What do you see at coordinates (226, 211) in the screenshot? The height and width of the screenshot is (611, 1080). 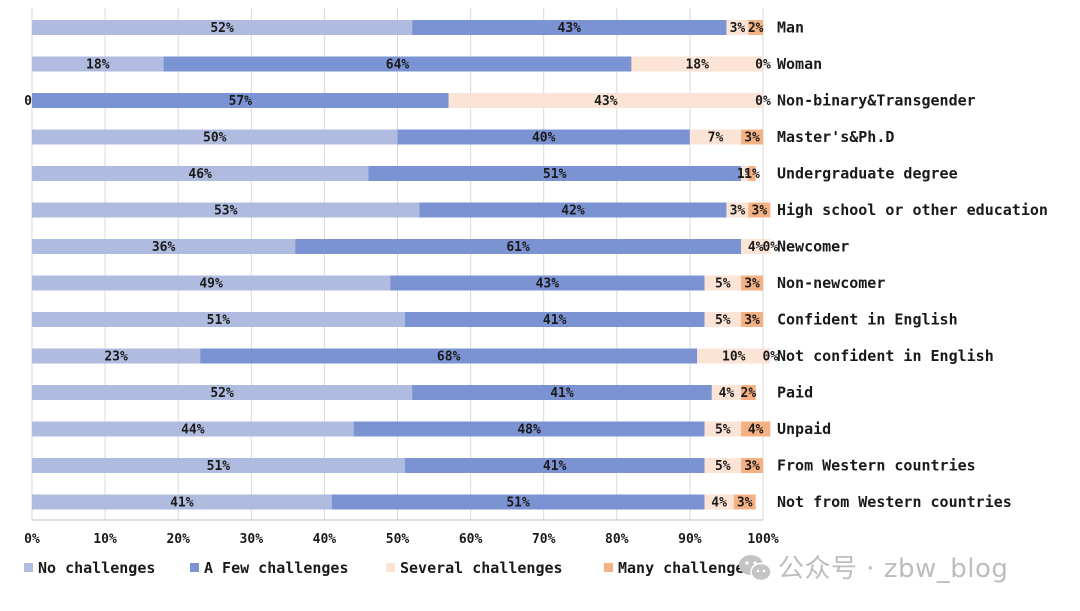 I see `data-label: 53%` at bounding box center [226, 211].